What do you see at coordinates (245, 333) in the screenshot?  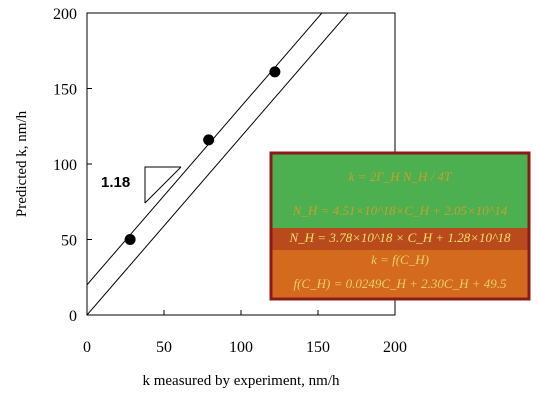 I see `x-axis: 0 50 100 150 200` at bounding box center [245, 333].